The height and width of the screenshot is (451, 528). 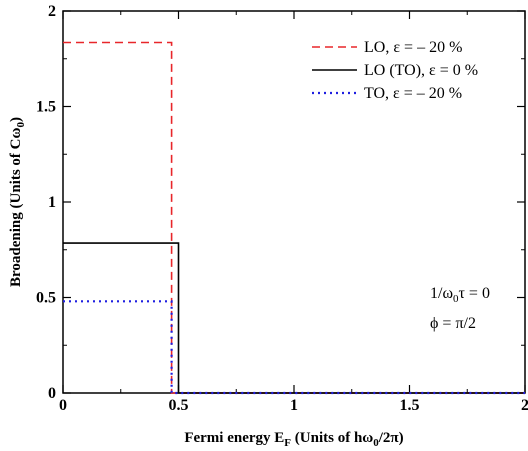 What do you see at coordinates (17, 202) in the screenshot?
I see `y-axis-title: Broadening (Units of Cω0)` at bounding box center [17, 202].